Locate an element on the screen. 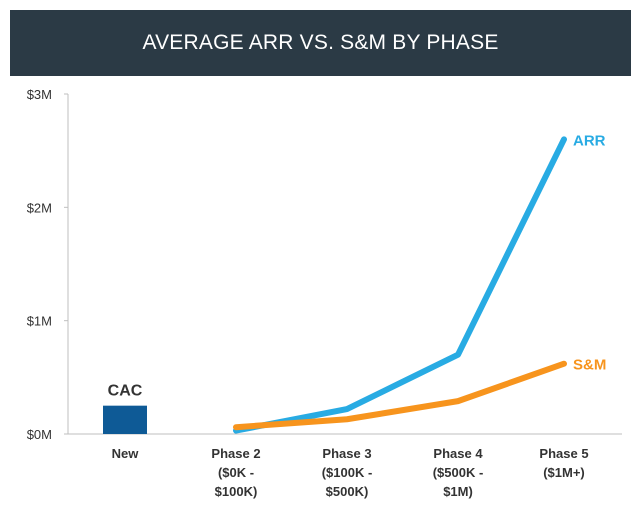  x-category-label-line: ($500K - is located at coordinates (458, 472).